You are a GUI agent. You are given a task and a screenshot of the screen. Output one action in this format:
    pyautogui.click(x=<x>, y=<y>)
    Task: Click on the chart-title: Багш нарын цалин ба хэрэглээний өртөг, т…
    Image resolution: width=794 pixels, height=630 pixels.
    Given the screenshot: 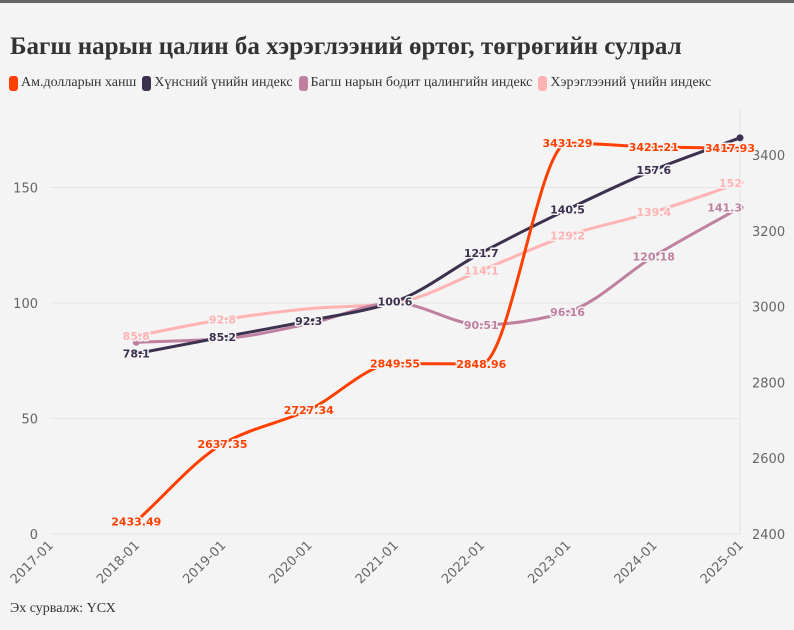 What is the action you would take?
    pyautogui.click(x=346, y=46)
    